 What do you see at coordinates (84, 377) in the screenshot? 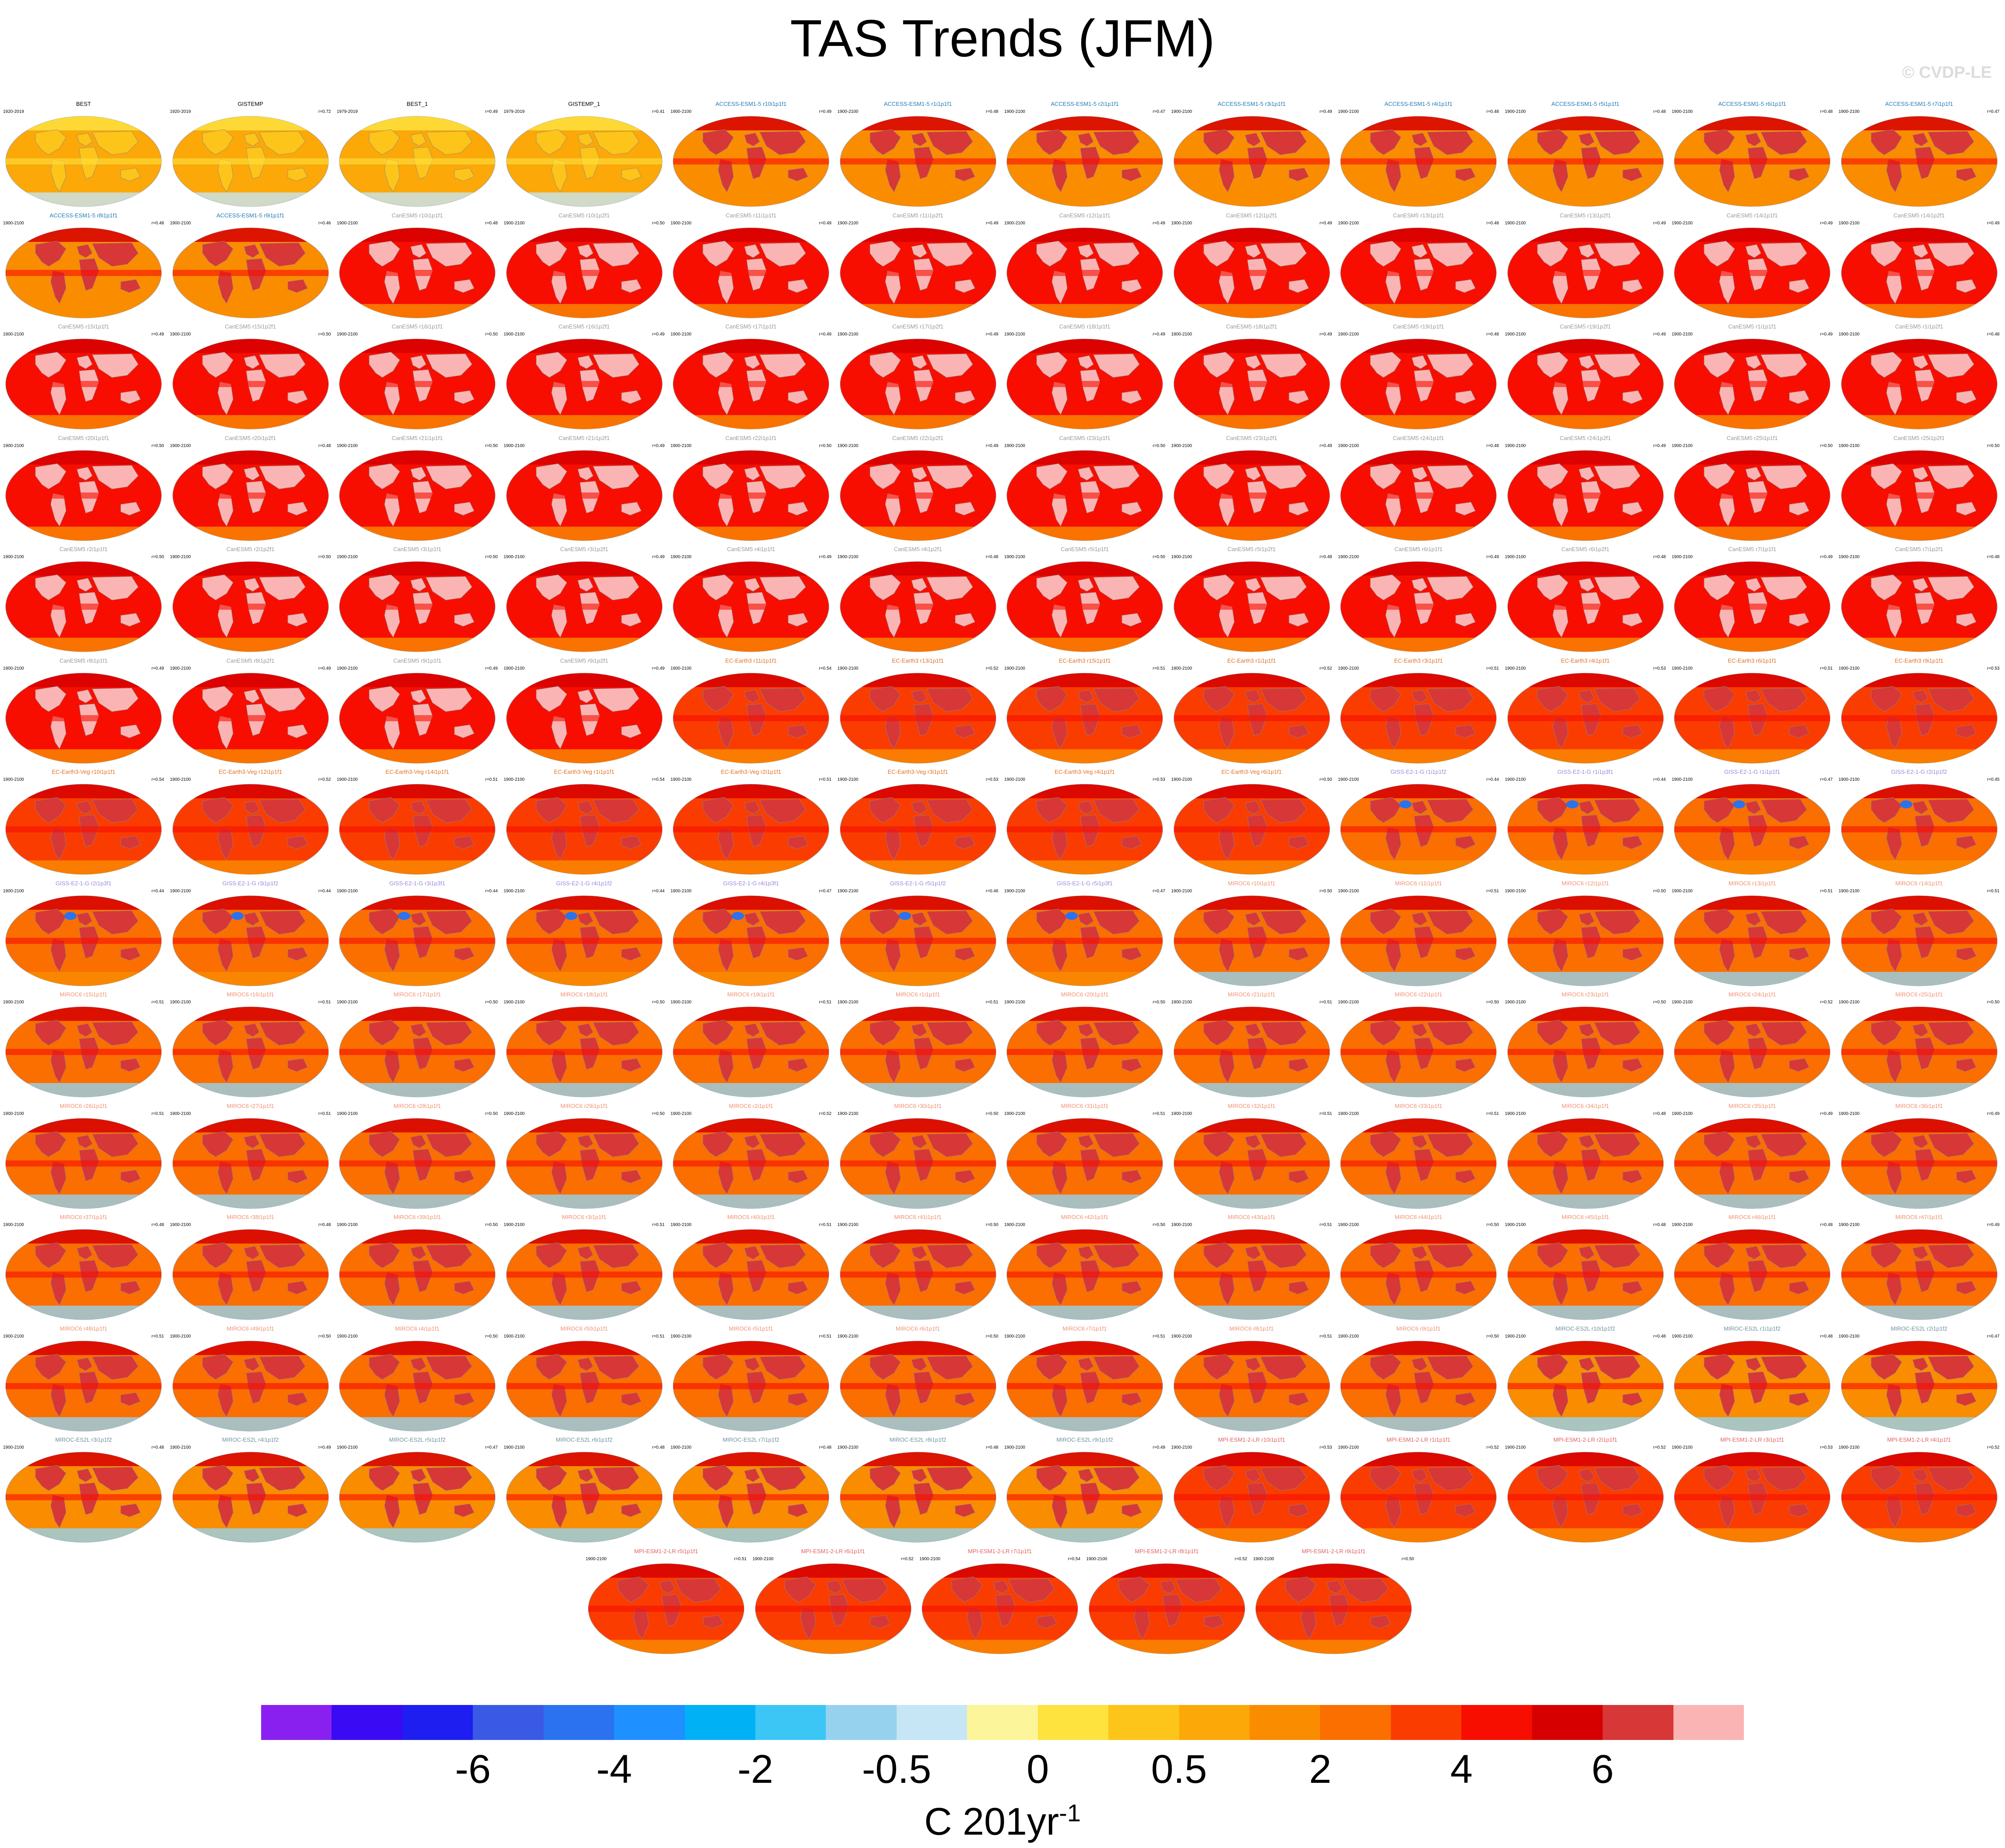
I see `map-panel: CanESM5 r15i1p1f1 1900-2100 r=0.49` at bounding box center [84, 377].